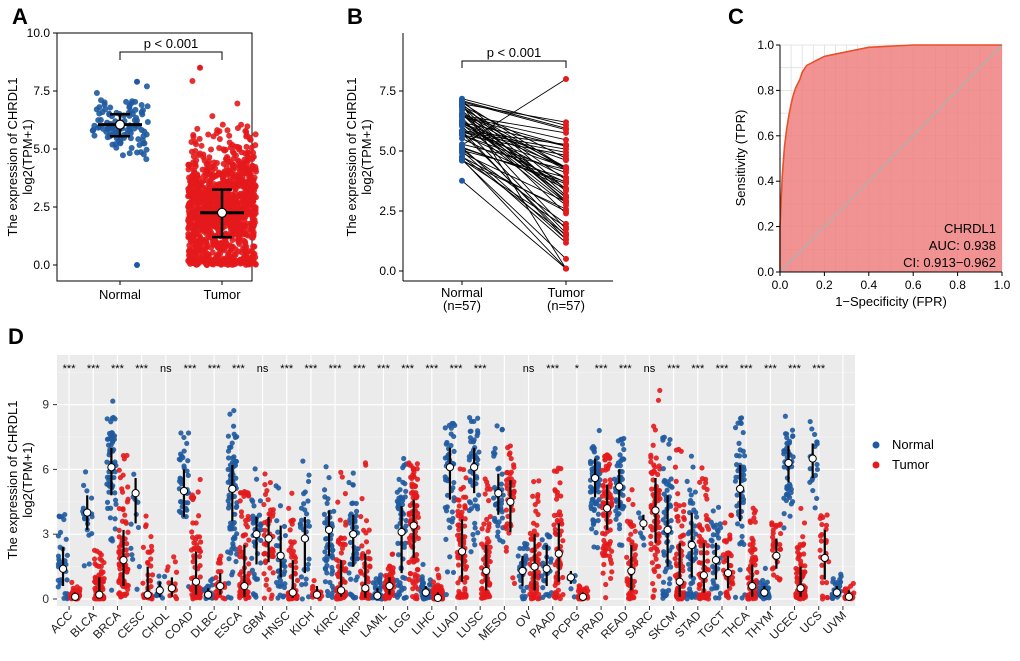  What do you see at coordinates (120, 294) in the screenshot?
I see `panel-a-xtick-label: Normal` at bounding box center [120, 294].